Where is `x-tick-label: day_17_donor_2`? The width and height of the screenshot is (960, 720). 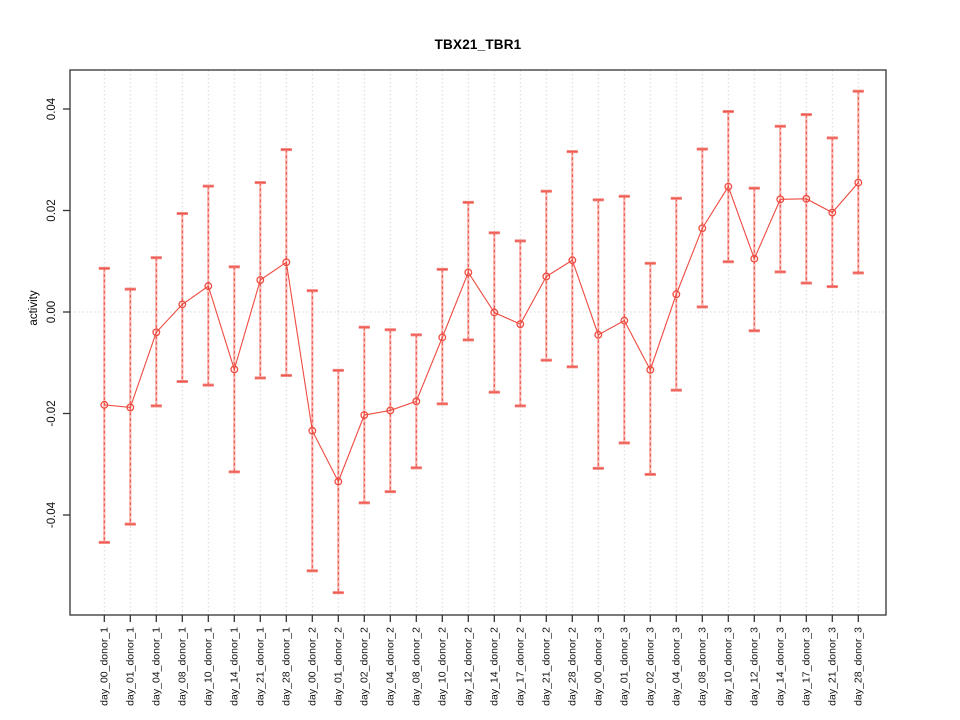 x-tick-label: day_17_donor_2 is located at coordinates (520, 666).